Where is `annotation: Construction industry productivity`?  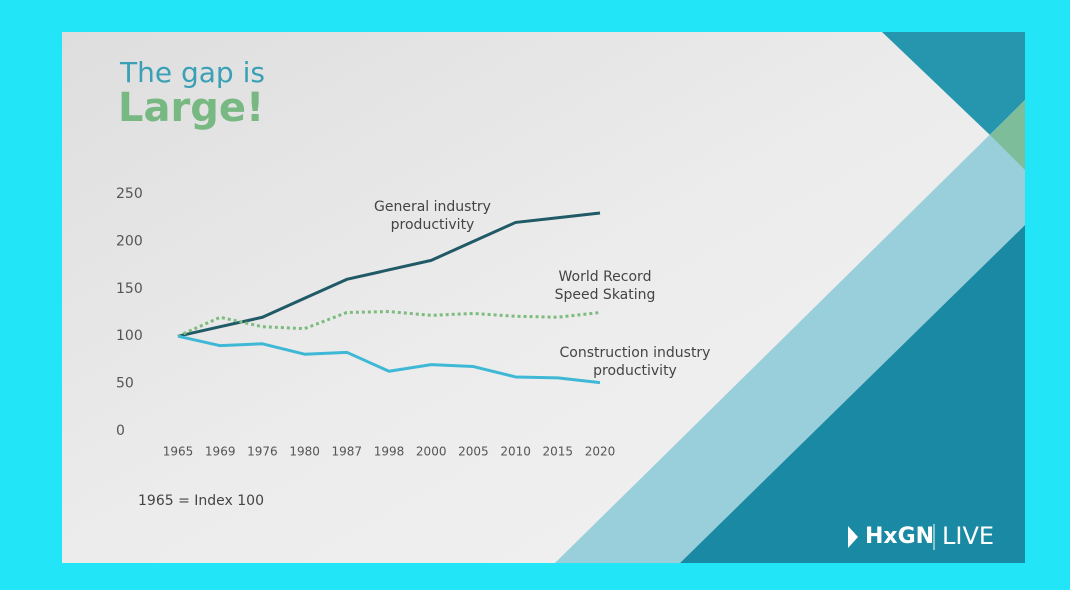
annotation: Construction industry productivity is located at coordinates (635, 362).